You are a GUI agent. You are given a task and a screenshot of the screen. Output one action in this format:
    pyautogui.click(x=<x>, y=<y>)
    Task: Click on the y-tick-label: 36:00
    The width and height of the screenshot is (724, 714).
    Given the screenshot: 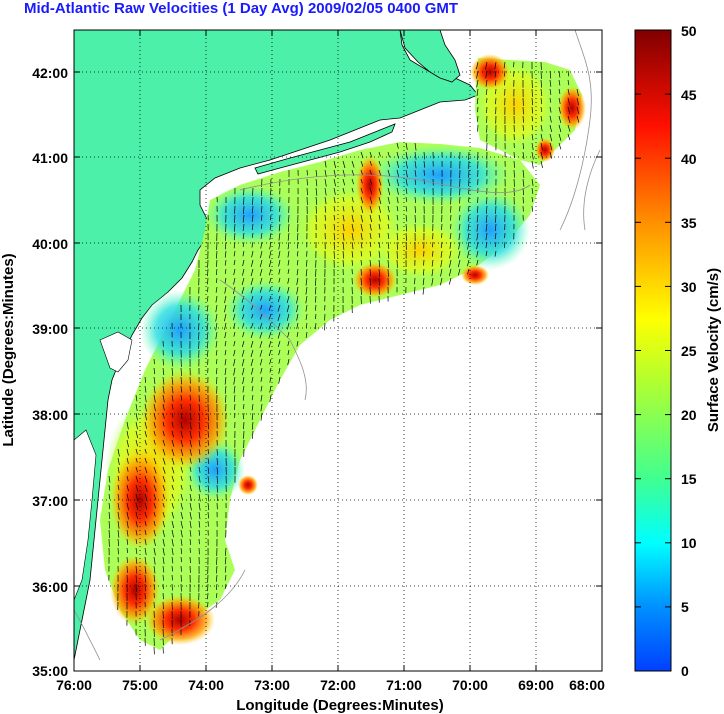 What is the action you would take?
    pyautogui.click(x=50, y=587)
    